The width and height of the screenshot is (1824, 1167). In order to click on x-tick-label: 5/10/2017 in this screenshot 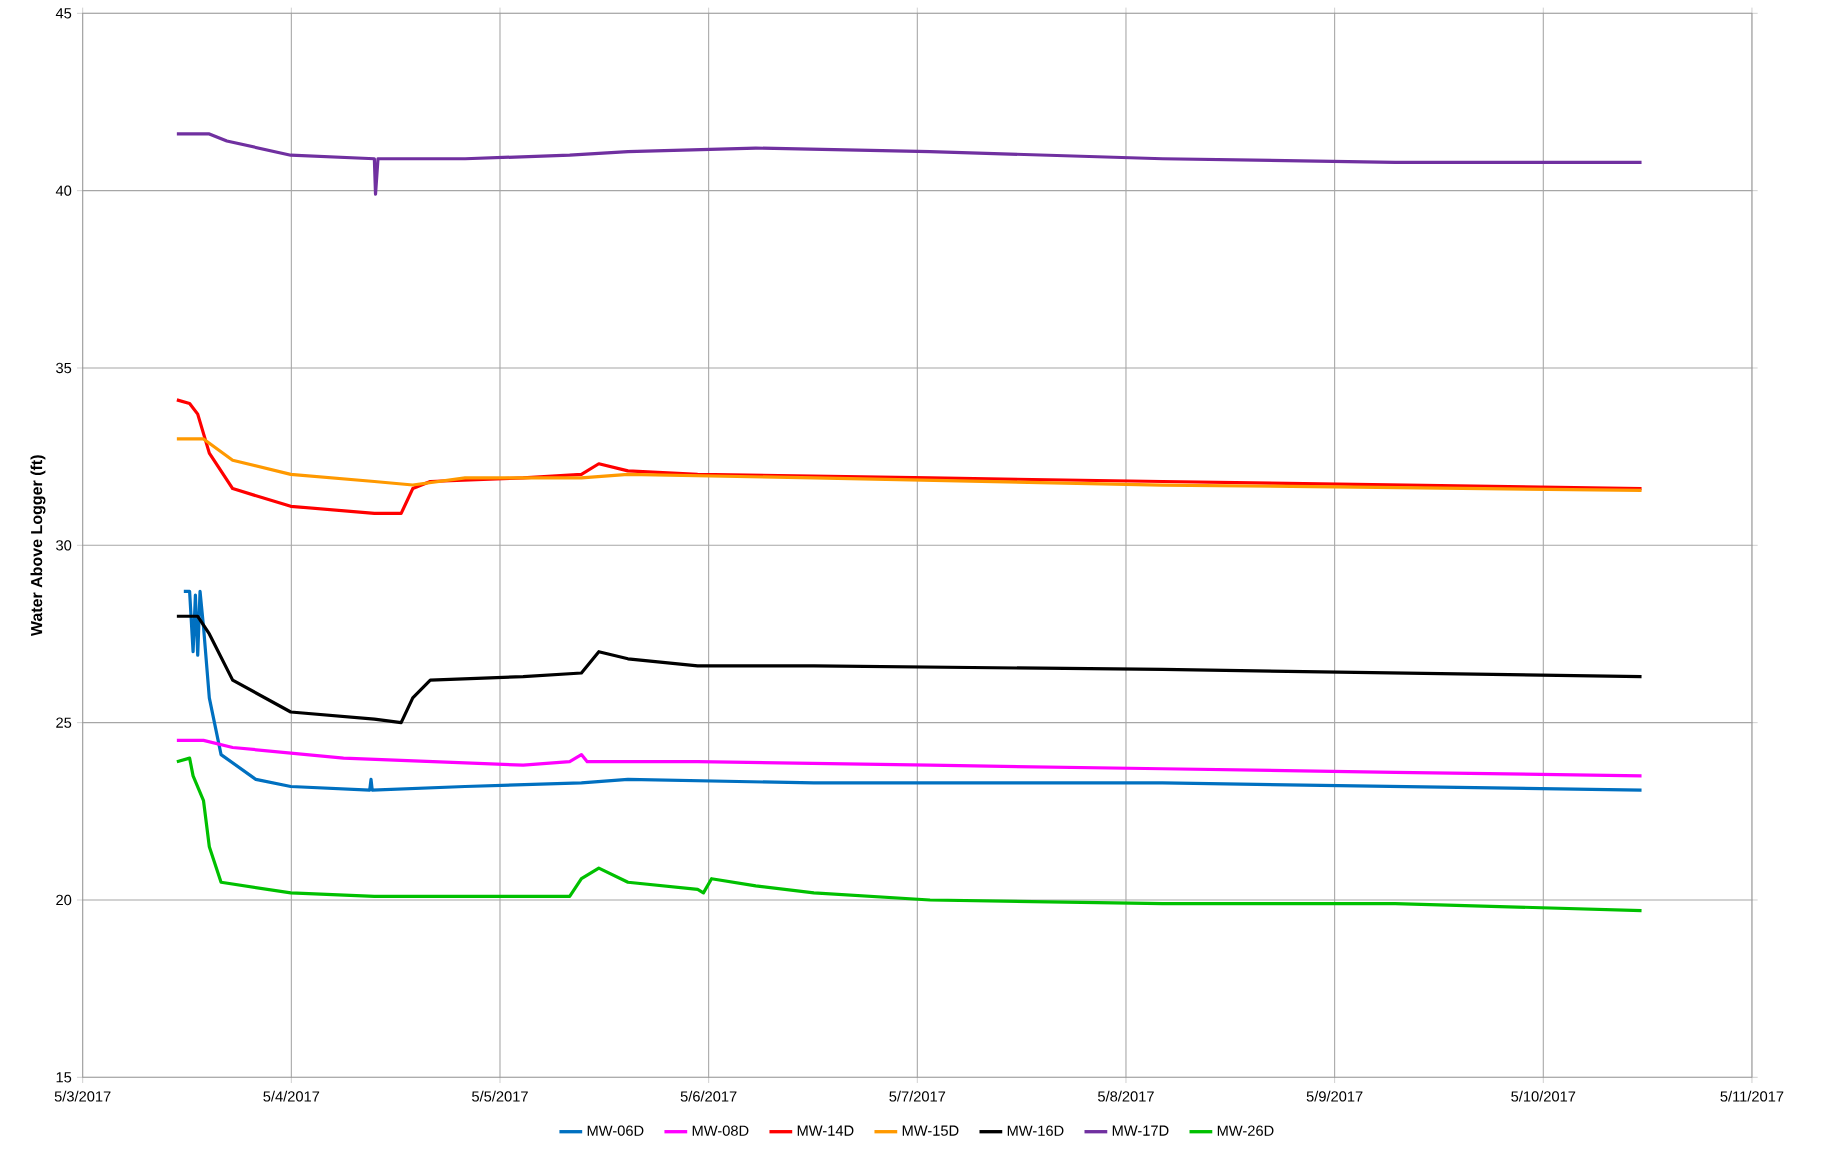, I will do `click(1543, 1096)`.